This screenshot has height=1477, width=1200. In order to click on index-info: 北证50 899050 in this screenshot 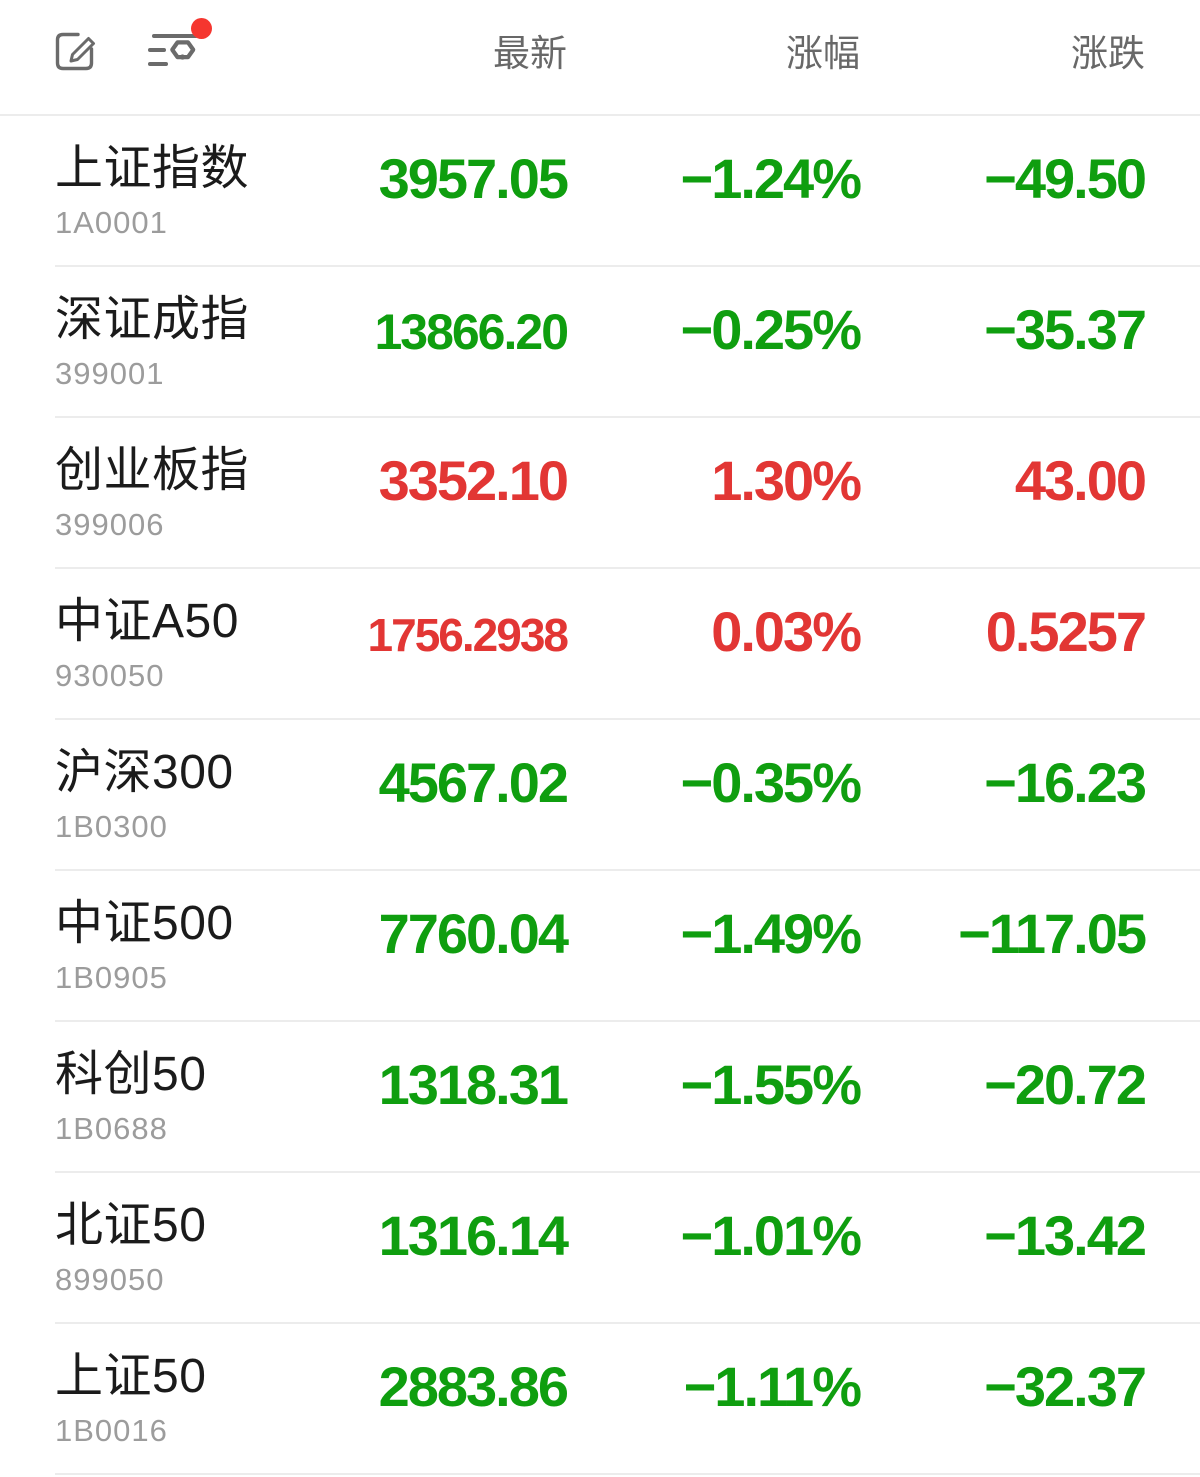, I will do `click(103, 1247)`.